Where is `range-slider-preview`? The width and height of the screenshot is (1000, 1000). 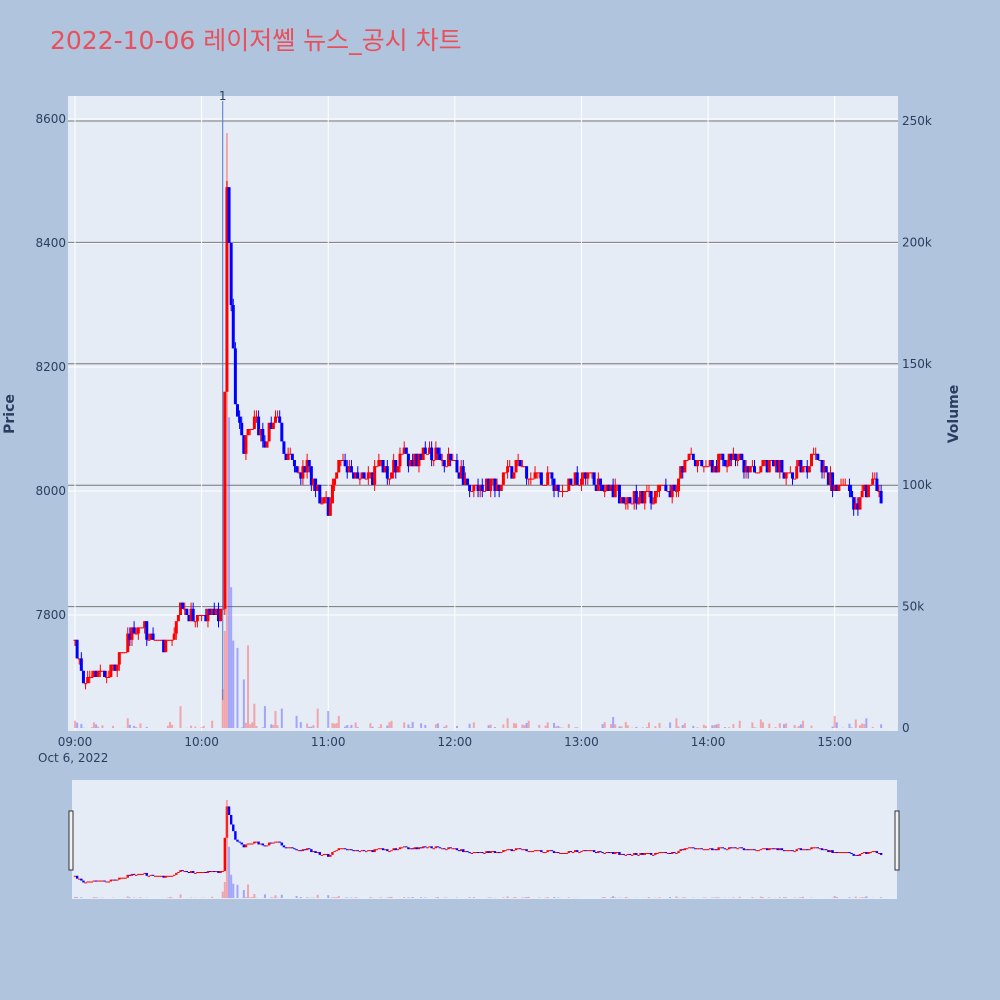 range-slider-preview is located at coordinates (478, 849).